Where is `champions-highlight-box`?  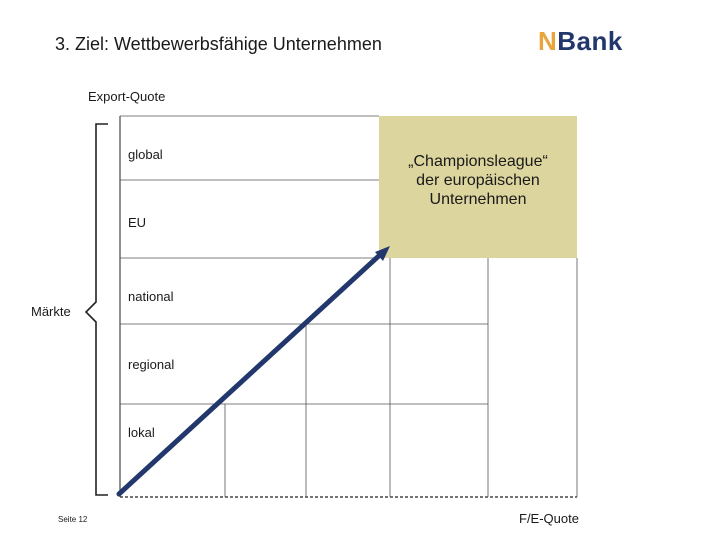
champions-highlight-box is located at coordinates (478, 187).